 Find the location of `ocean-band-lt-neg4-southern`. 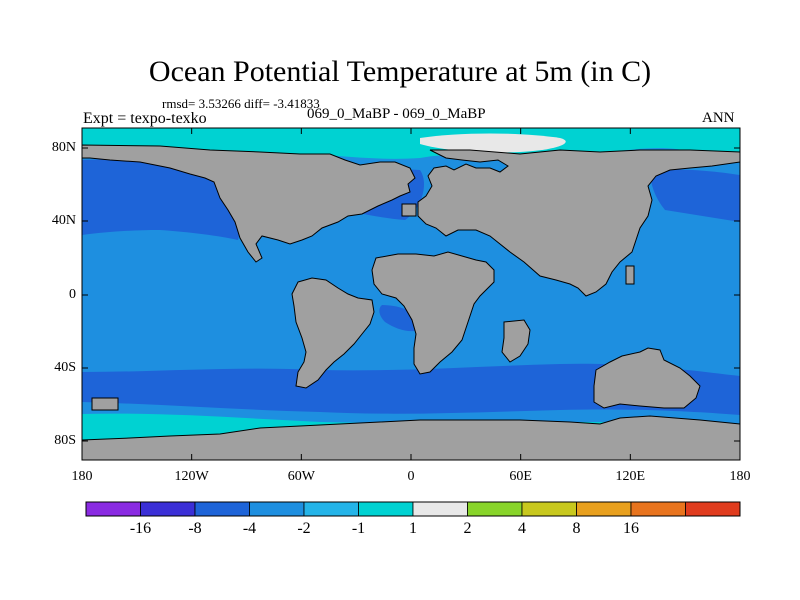

ocean-band-lt-neg4-southern is located at coordinates (411, 389).